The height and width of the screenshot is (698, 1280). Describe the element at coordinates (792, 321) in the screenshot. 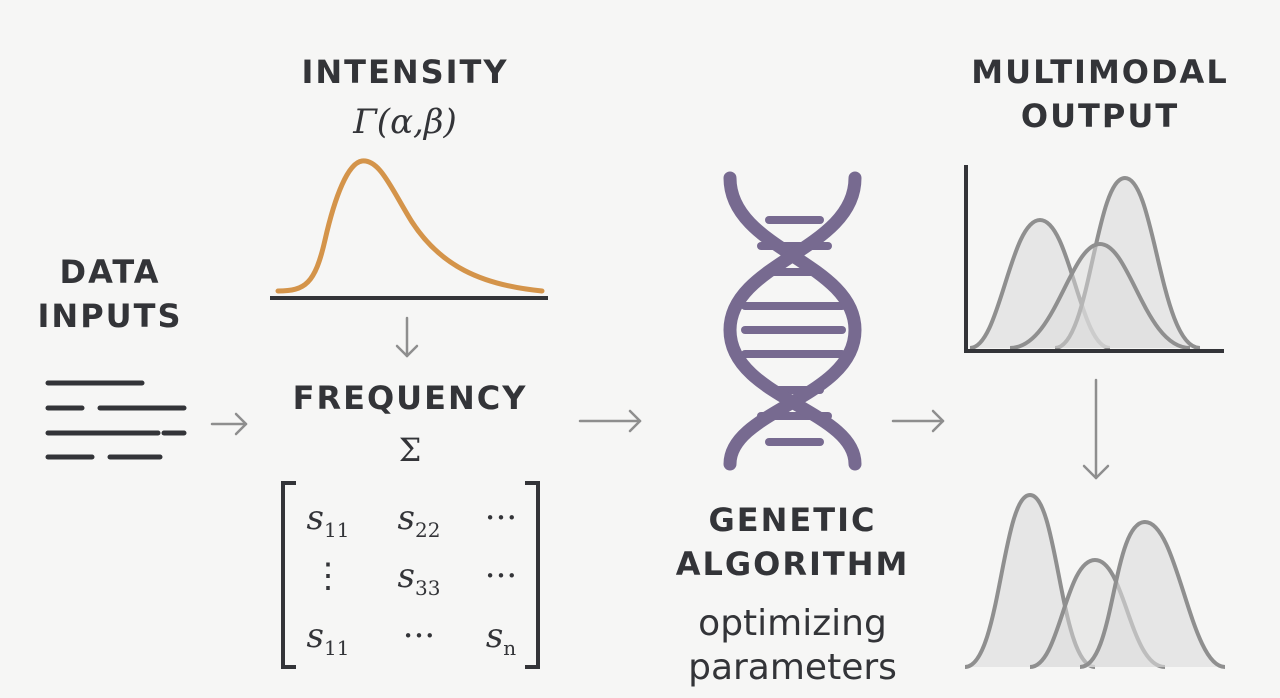

I see `dna-helix-icon` at that location.